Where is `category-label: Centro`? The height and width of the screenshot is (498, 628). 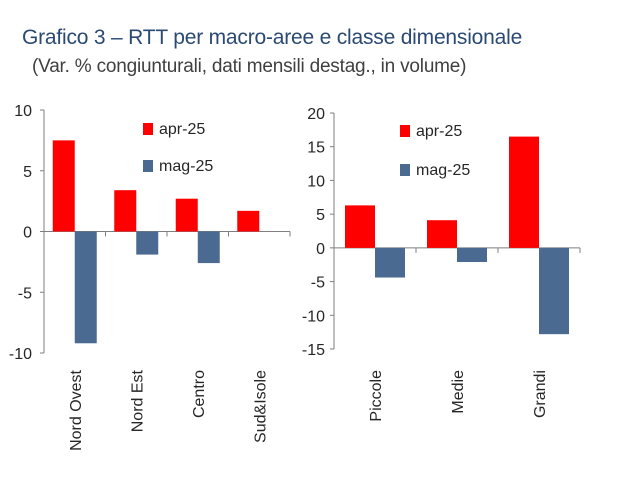 category-label: Centro is located at coordinates (199, 394).